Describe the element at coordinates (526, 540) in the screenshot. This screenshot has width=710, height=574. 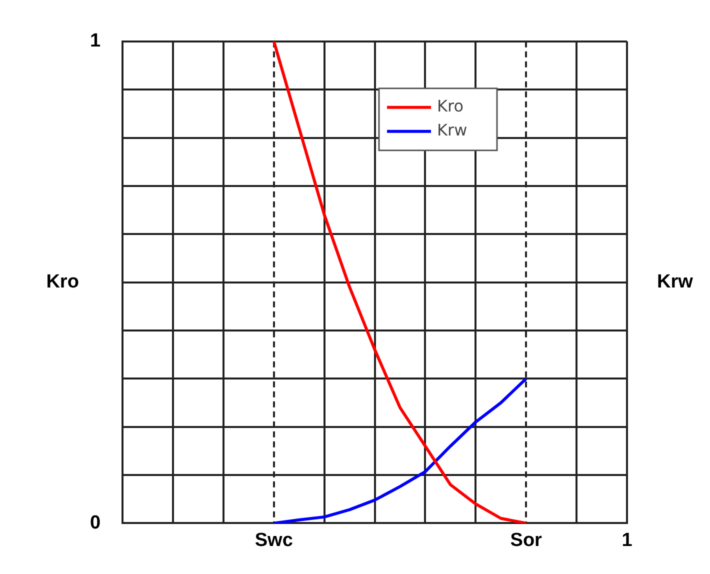
I see `x-tick-label: Sor` at that location.